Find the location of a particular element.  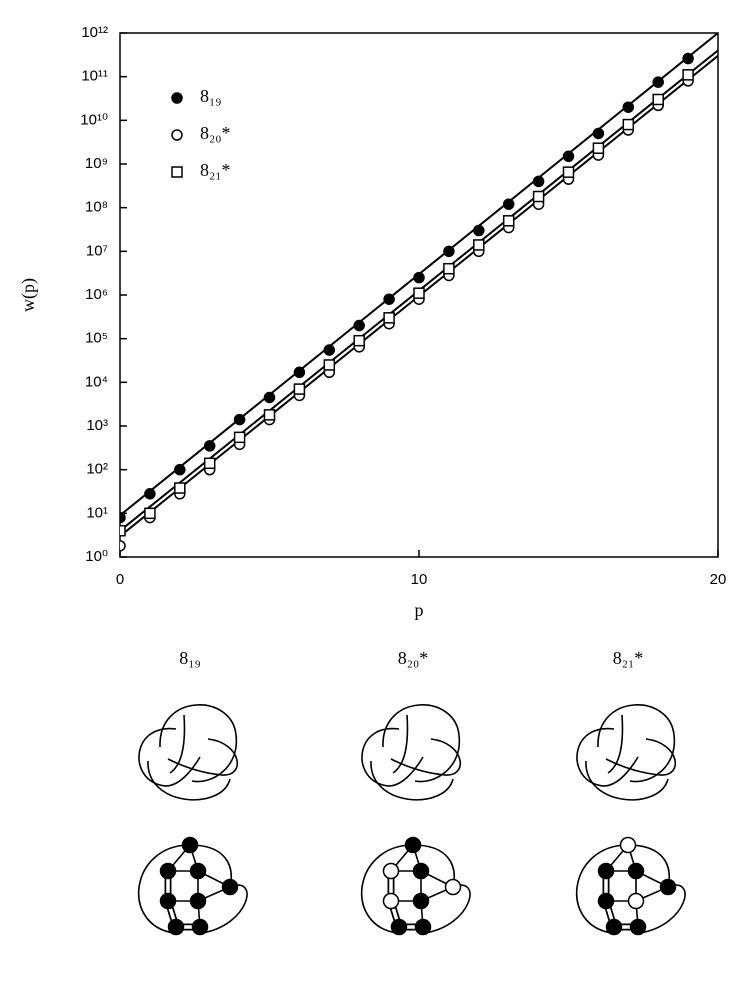

y-tick-label: 10¹⁰ is located at coordinates (94, 119).